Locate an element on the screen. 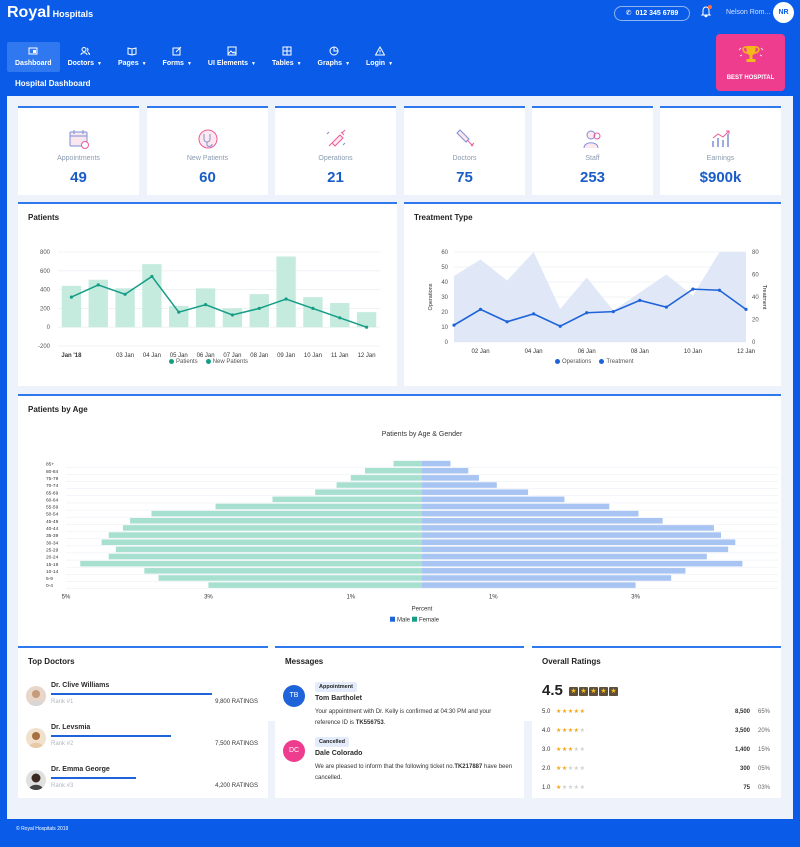 The image size is (800, 847). nav-graphs: Graphs ▼ is located at coordinates (334, 57).